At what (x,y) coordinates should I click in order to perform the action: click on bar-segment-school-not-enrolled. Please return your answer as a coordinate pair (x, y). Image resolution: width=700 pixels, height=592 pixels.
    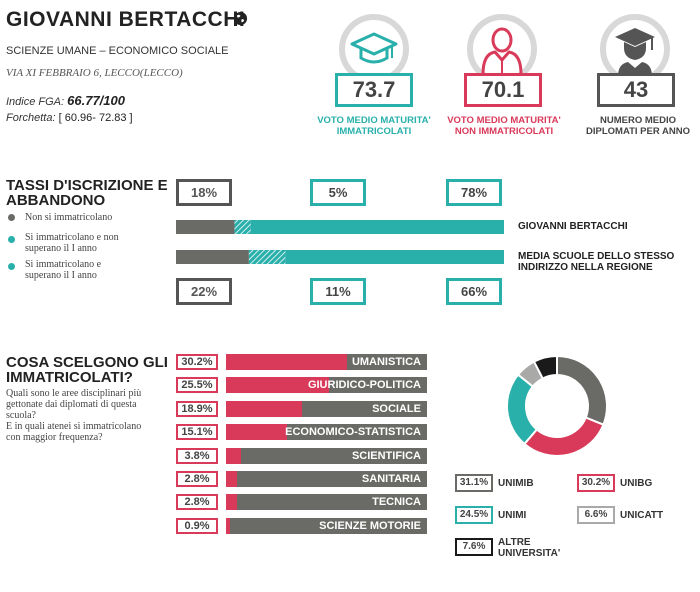
    Looking at the image, I should click on (205, 227).